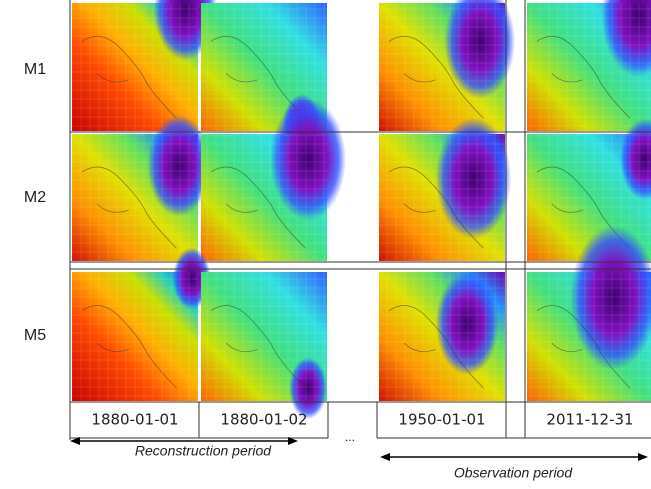  Describe the element at coordinates (441, 420) in the screenshot. I see `date-label: 1950-01-01` at that location.